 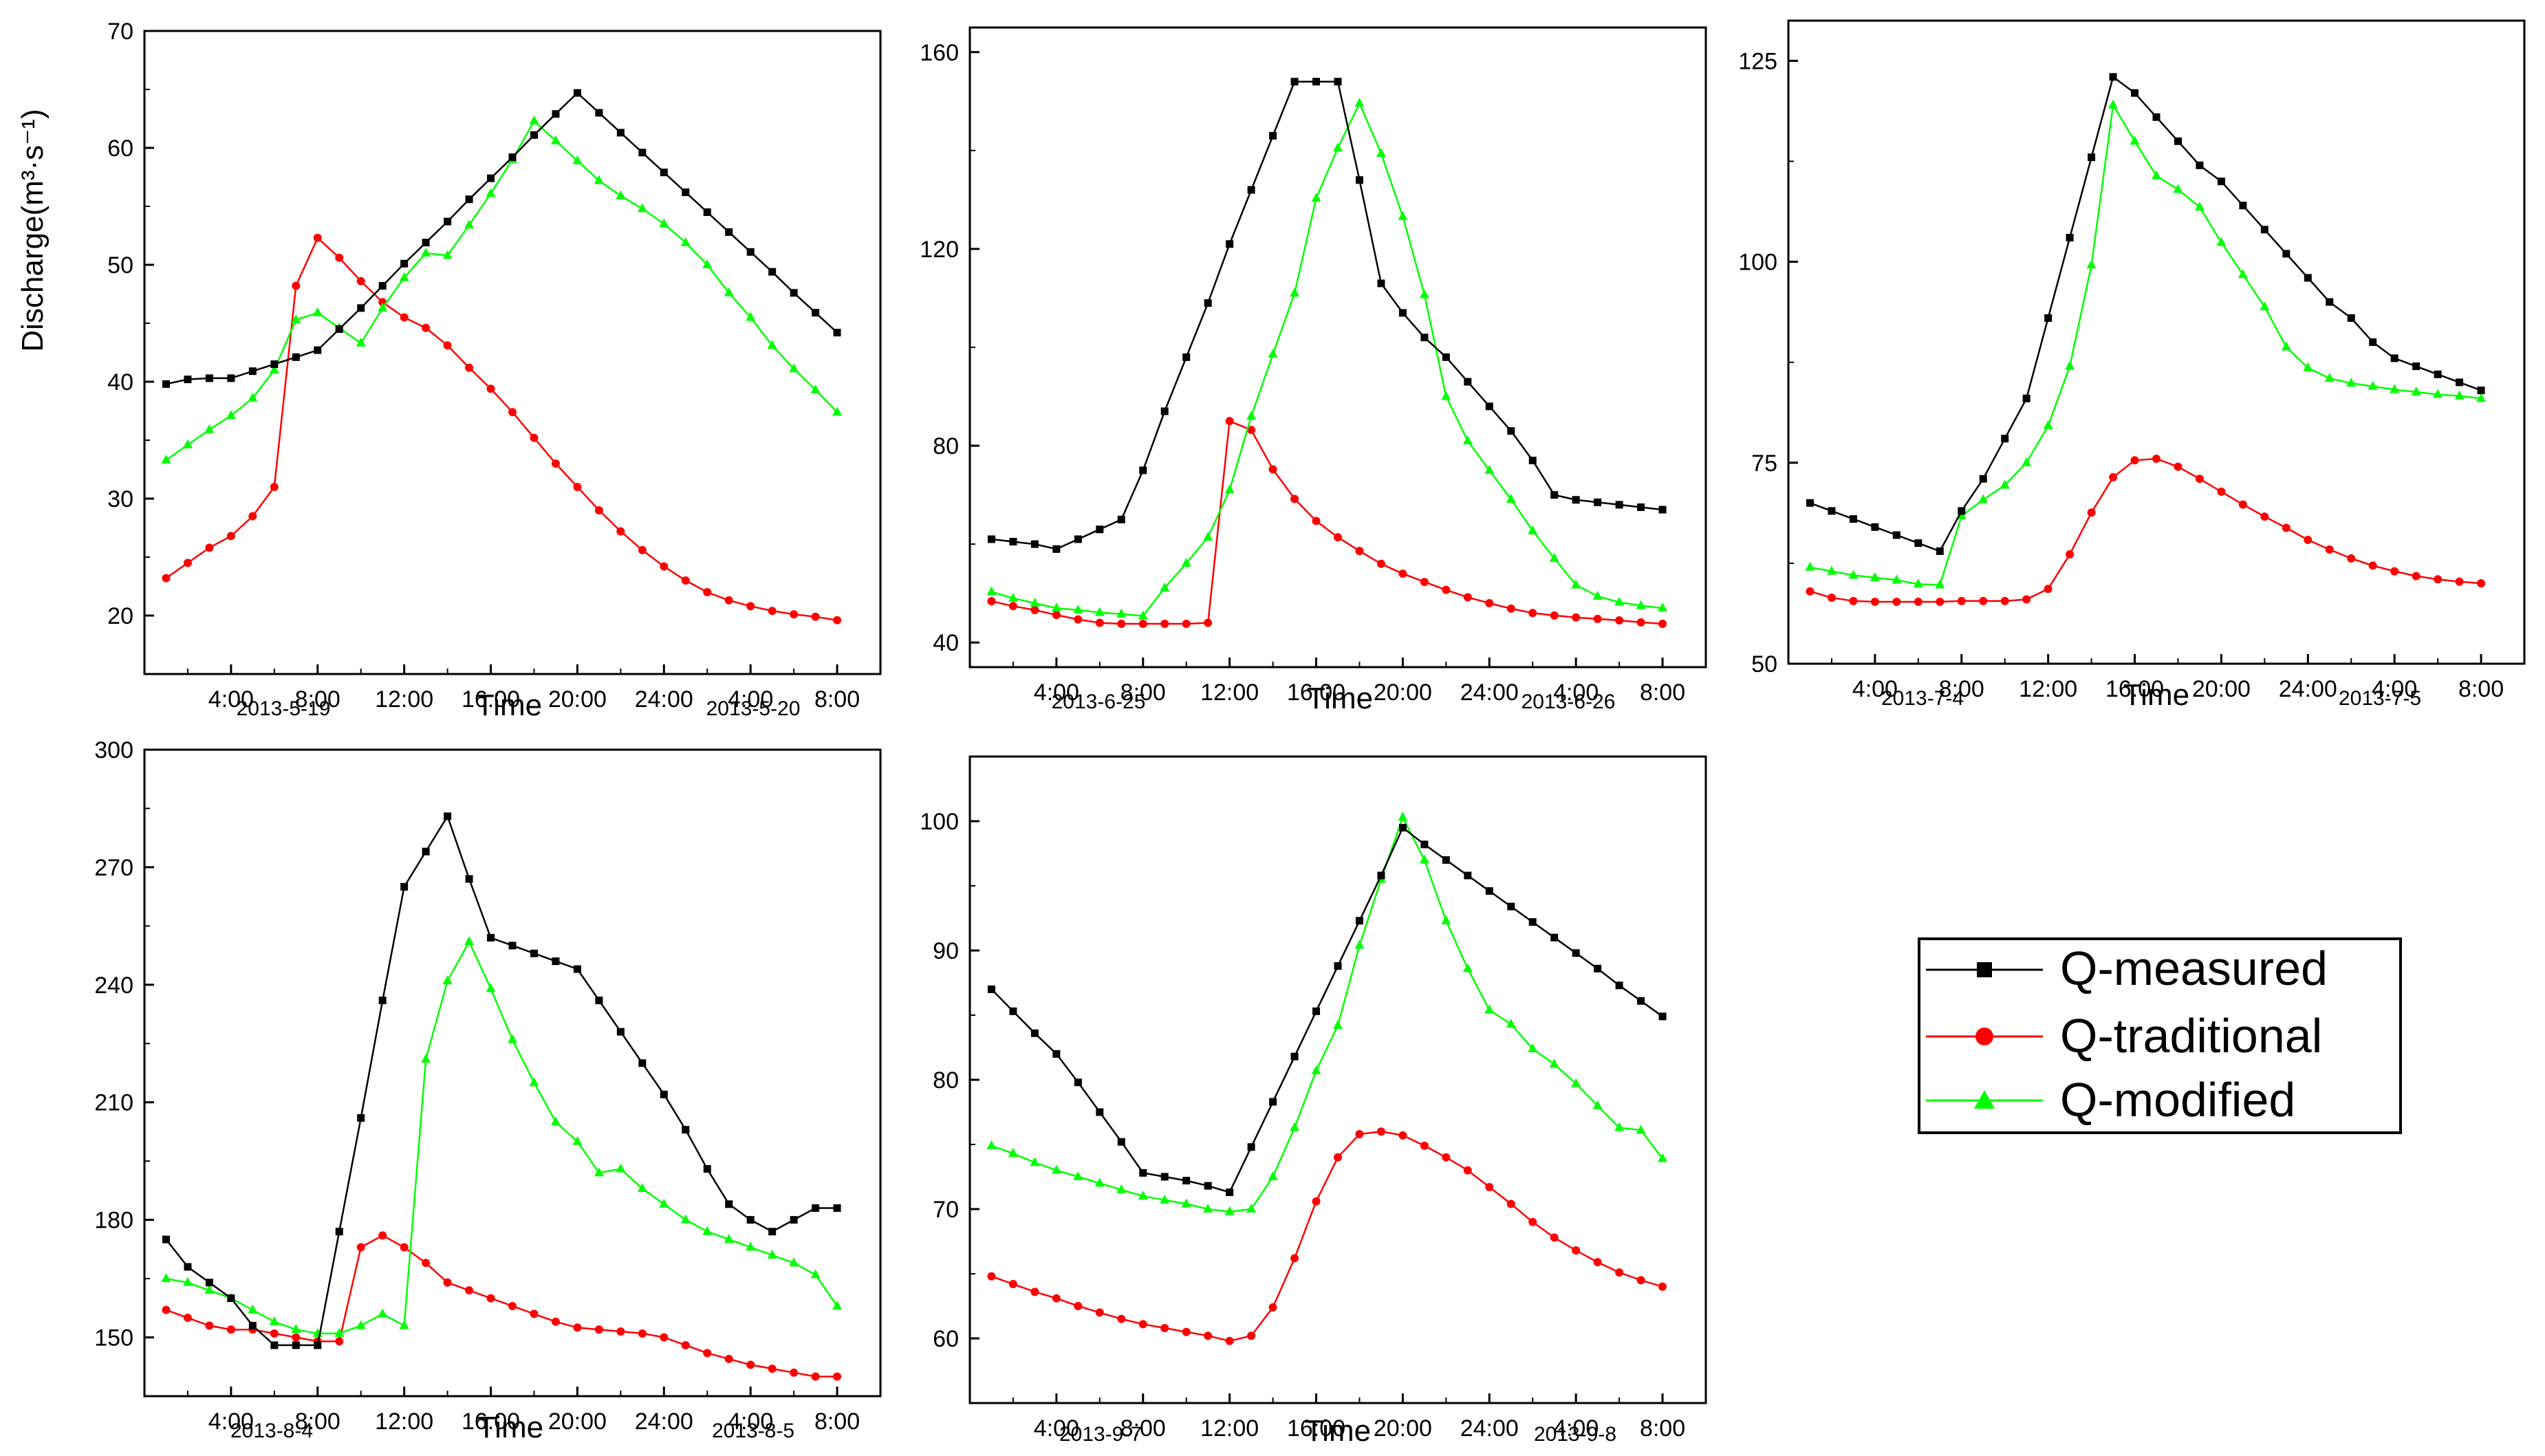 I want to click on date-right-label: 2013-7-5, so click(x=2380, y=698).